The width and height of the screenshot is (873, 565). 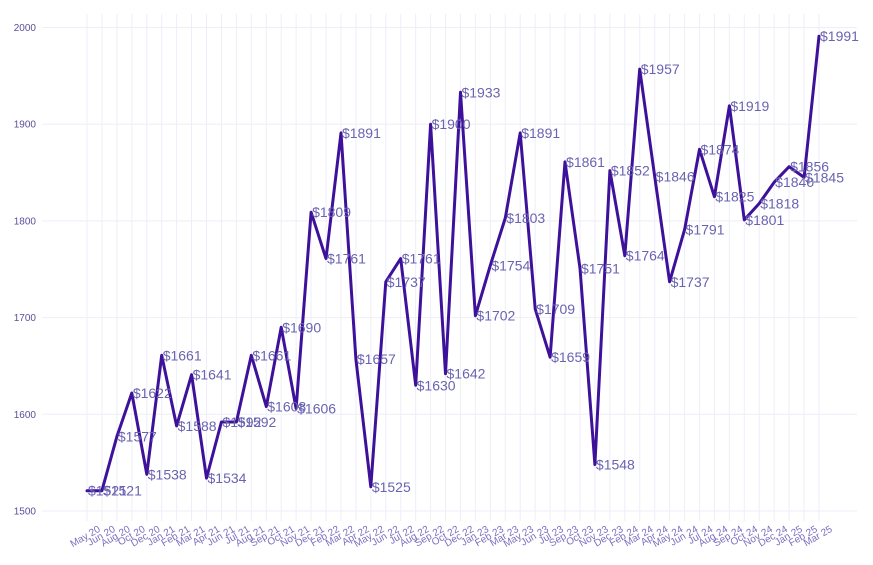 What do you see at coordinates (137, 437) in the screenshot?
I see `data-label: $1577` at bounding box center [137, 437].